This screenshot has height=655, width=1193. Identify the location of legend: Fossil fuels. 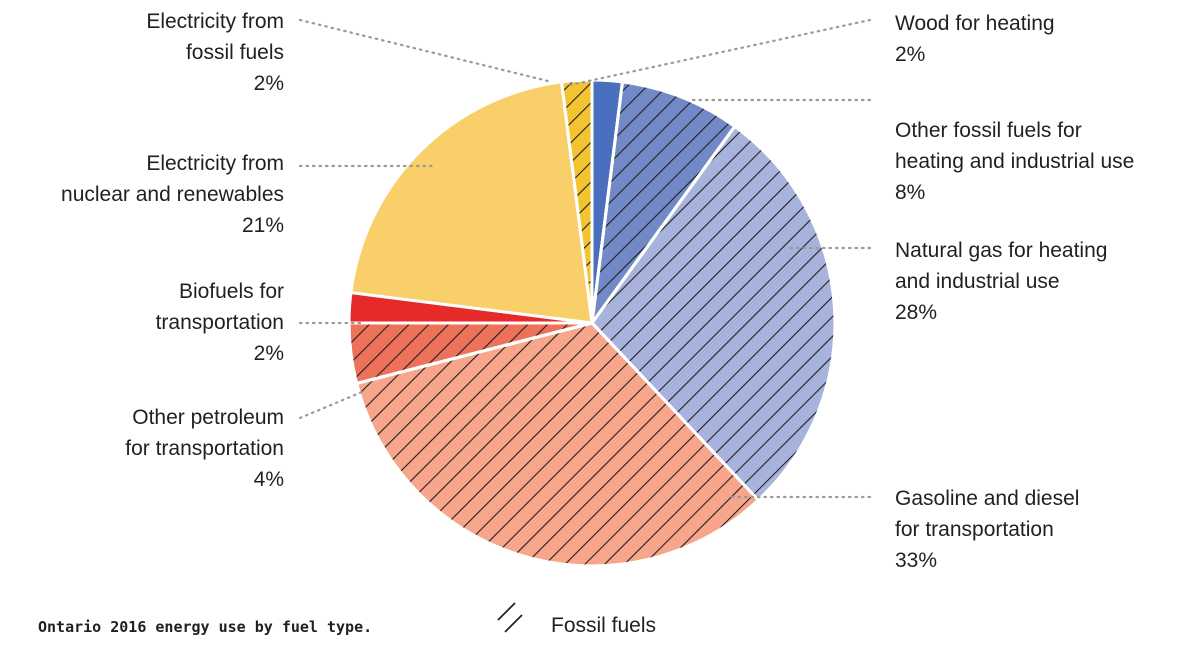
(576, 619).